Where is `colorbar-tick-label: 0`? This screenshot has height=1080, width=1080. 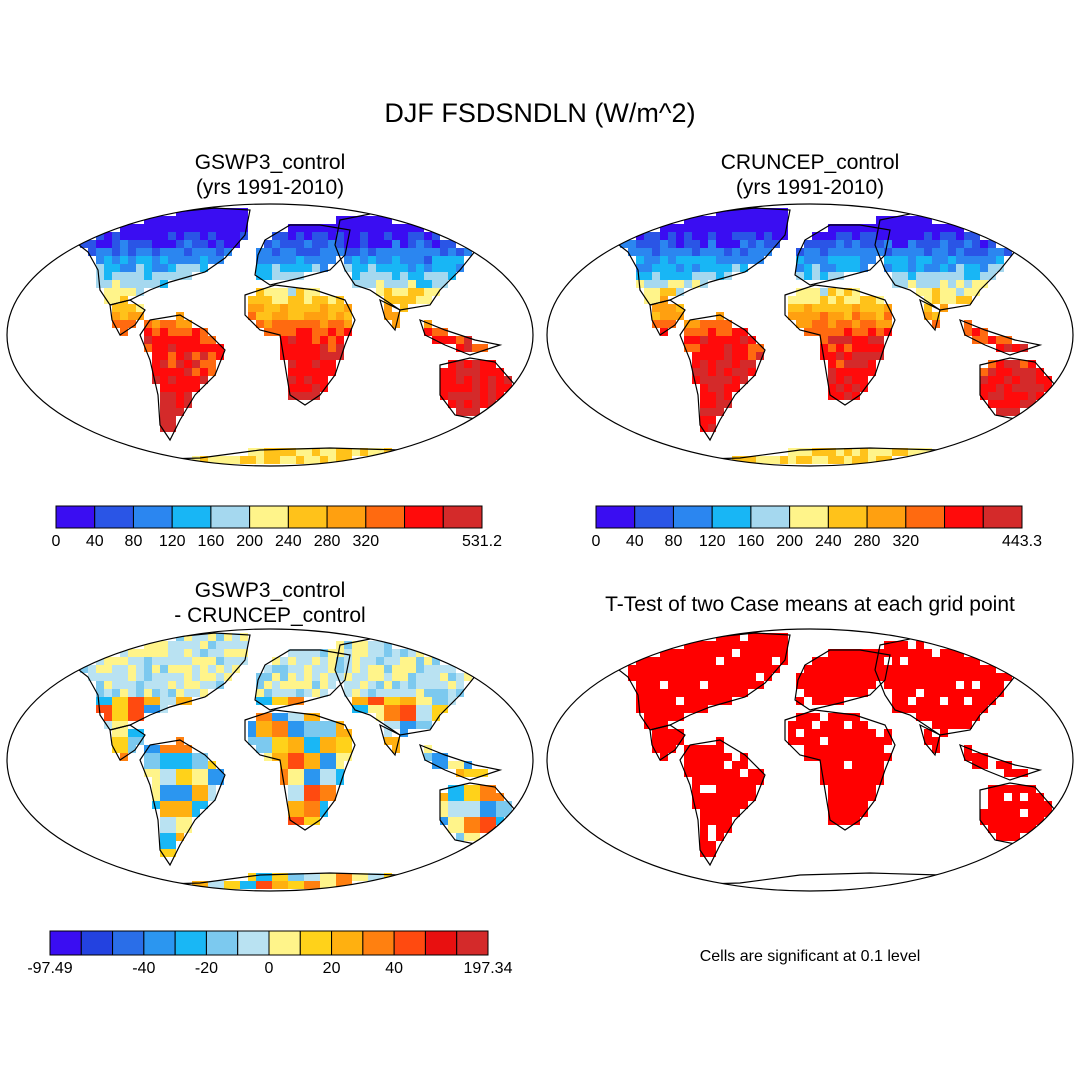
colorbar-tick-label: 0 is located at coordinates (269, 968).